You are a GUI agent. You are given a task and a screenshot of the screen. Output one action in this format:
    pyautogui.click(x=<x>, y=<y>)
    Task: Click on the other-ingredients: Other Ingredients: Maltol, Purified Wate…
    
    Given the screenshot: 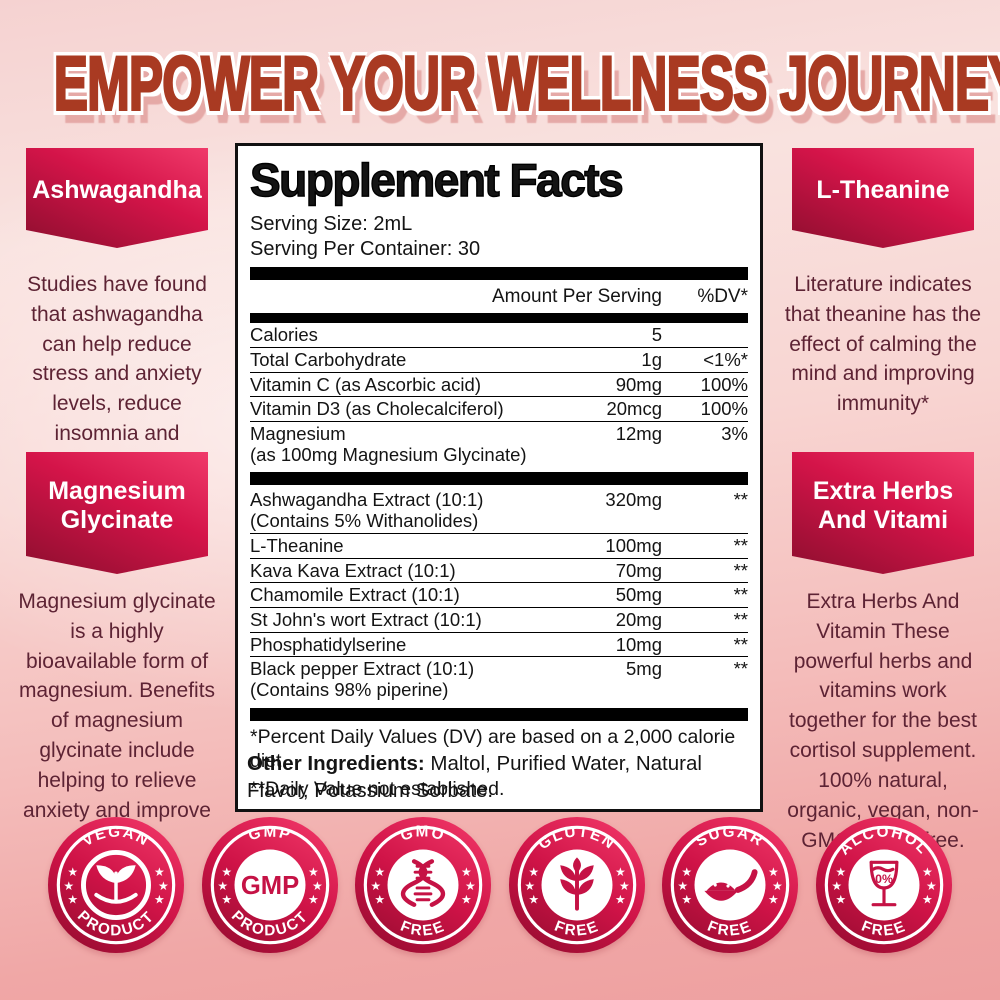 What is the action you would take?
    pyautogui.click(x=501, y=777)
    